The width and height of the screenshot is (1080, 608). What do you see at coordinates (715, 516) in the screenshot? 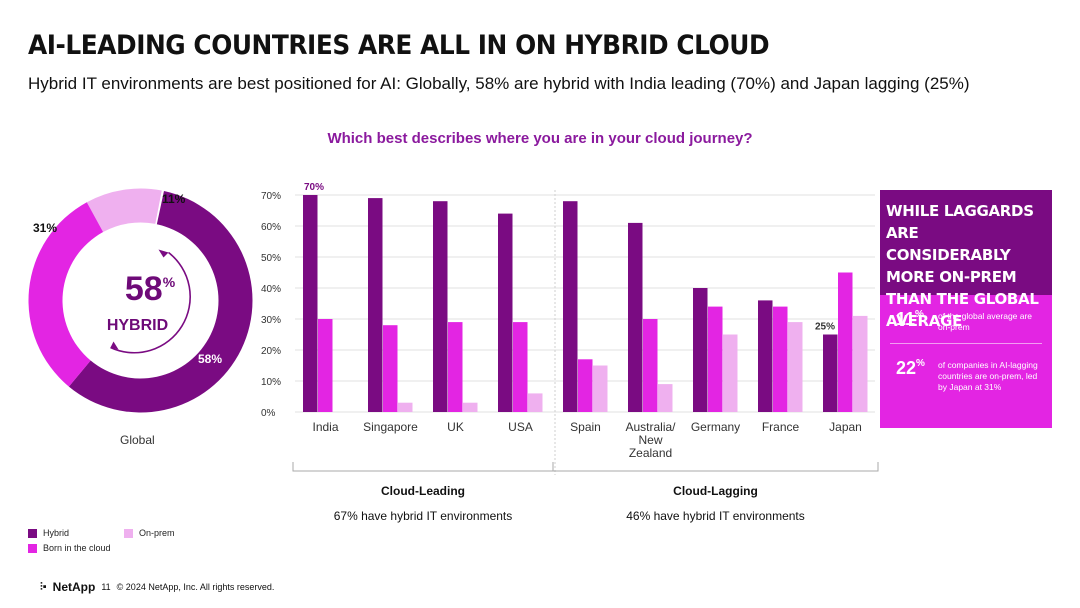
I see `group-note: 46% have hybrid IT environments` at bounding box center [715, 516].